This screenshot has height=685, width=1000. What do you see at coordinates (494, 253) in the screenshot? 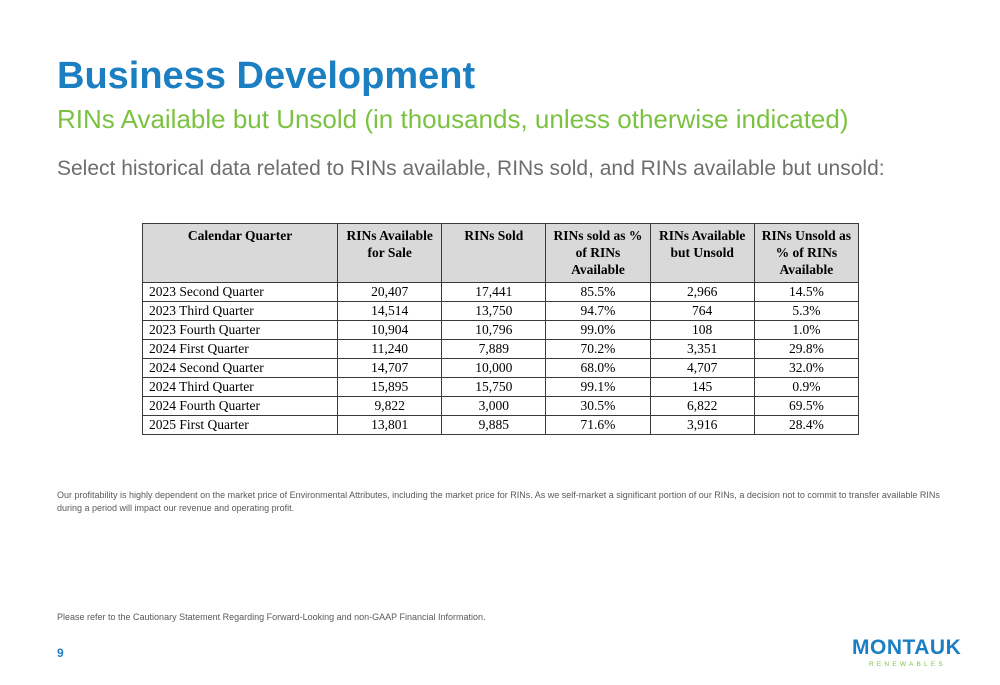
I see `header-rins-sold: RINs Sold` at bounding box center [494, 253].